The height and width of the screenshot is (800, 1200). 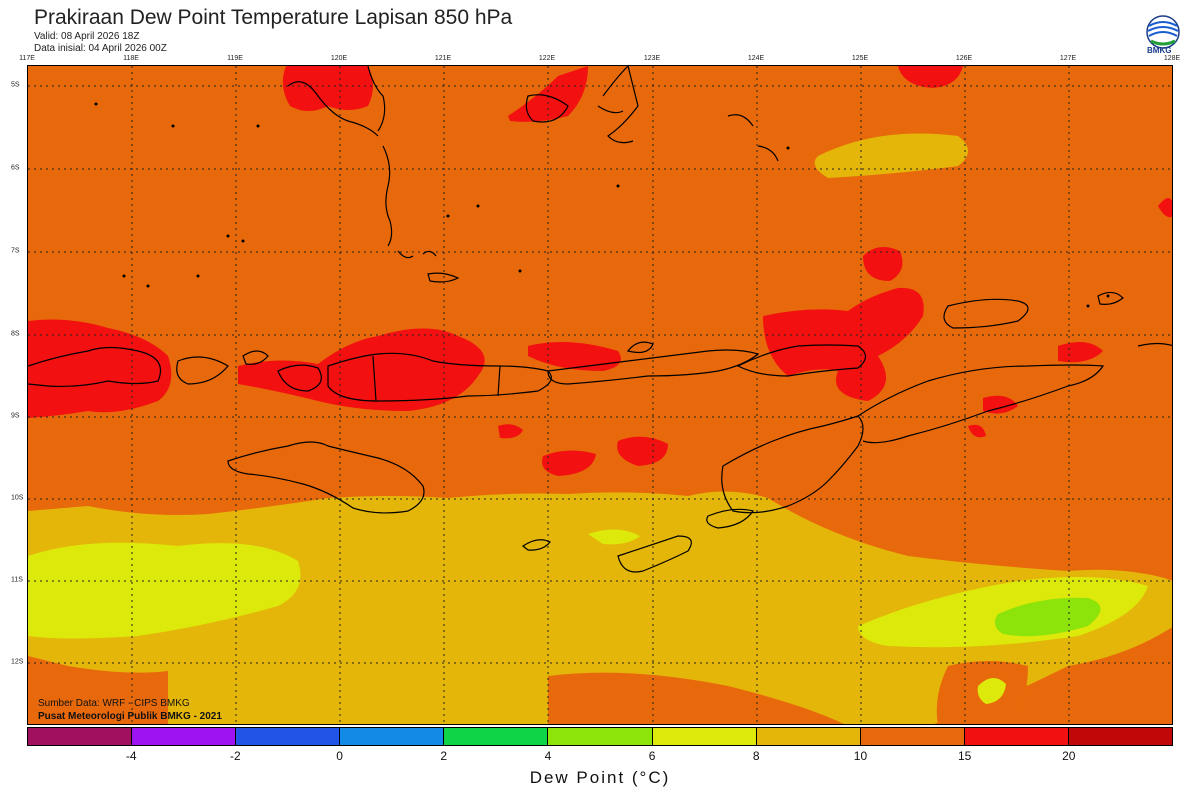 What do you see at coordinates (860, 756) in the screenshot?
I see `colorbar-tick-label: 10` at bounding box center [860, 756].